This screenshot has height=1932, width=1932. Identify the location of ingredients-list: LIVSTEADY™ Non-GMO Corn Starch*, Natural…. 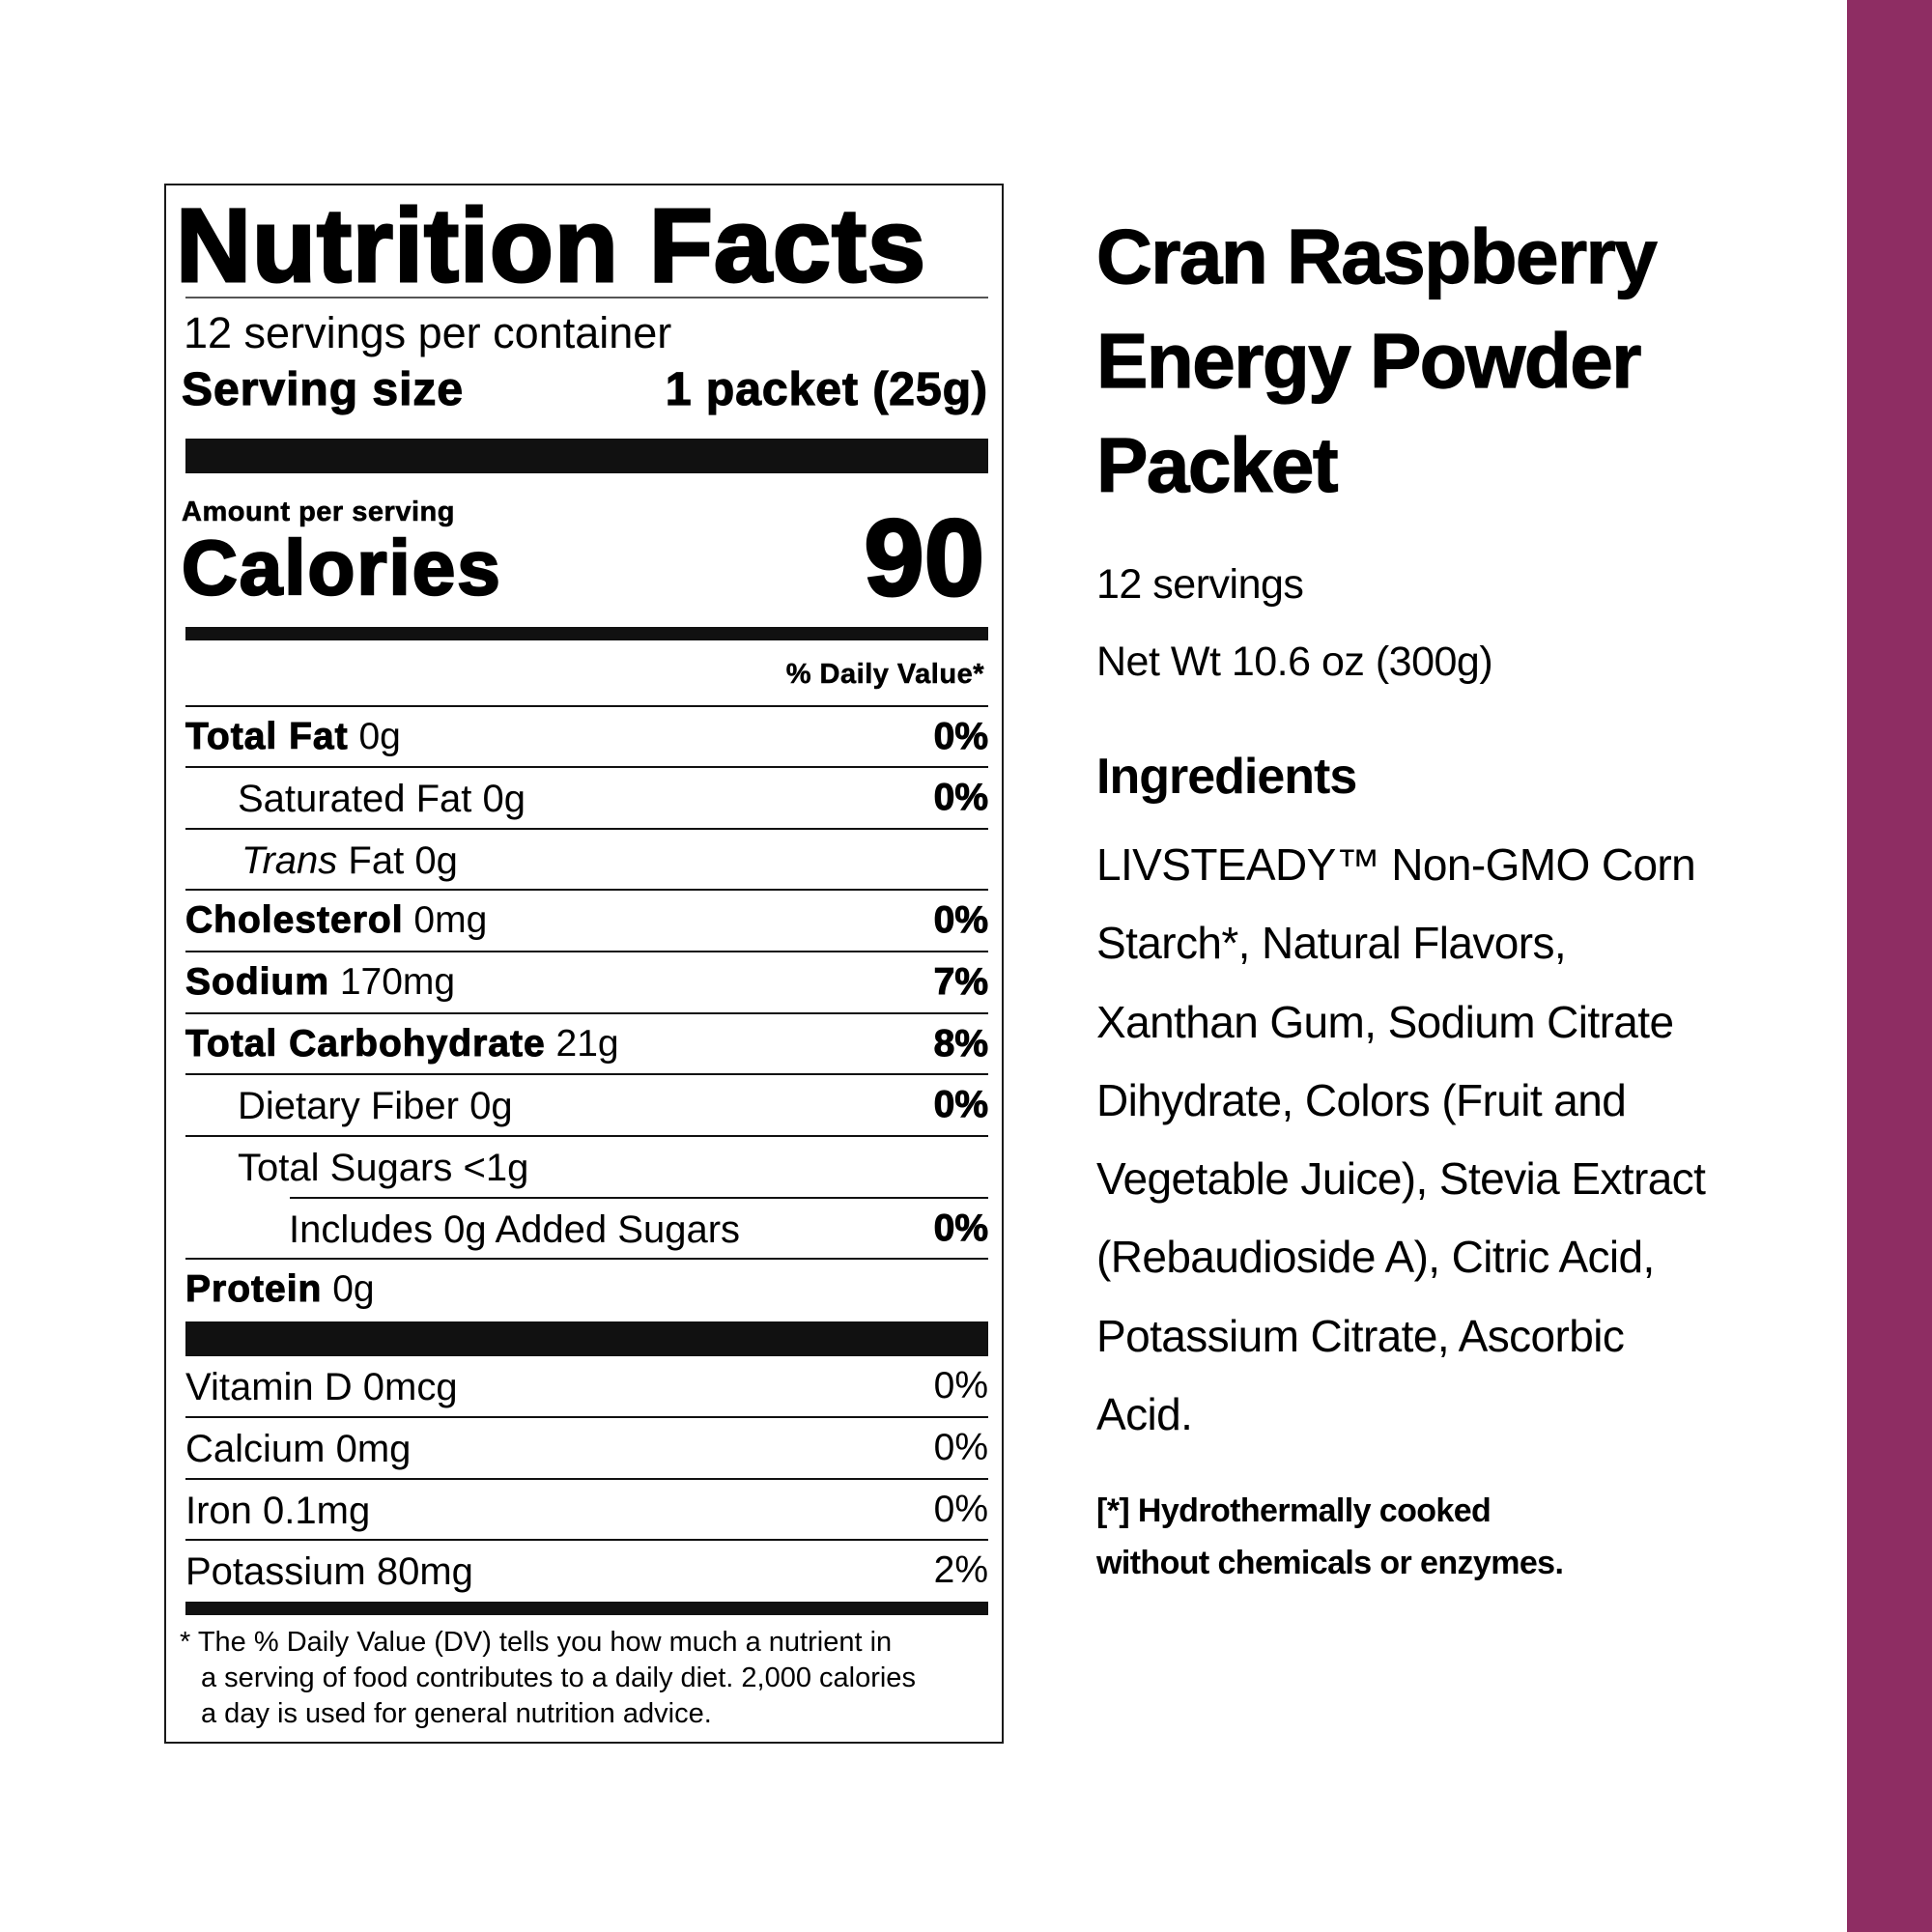
(1401, 1139).